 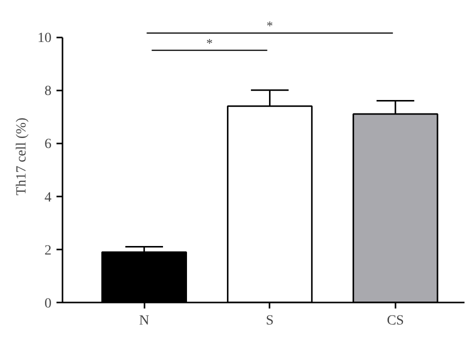 What do you see at coordinates (48, 304) in the screenshot?
I see `y-tick-label: 0` at bounding box center [48, 304].